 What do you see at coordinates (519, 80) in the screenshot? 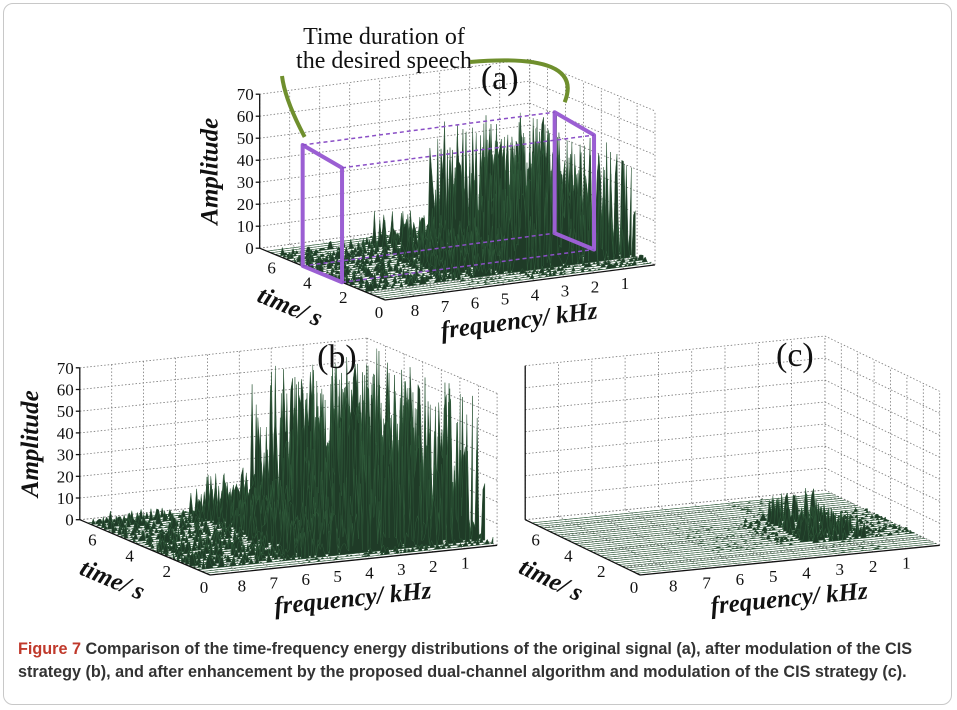
I see `annotation-arrow` at bounding box center [519, 80].